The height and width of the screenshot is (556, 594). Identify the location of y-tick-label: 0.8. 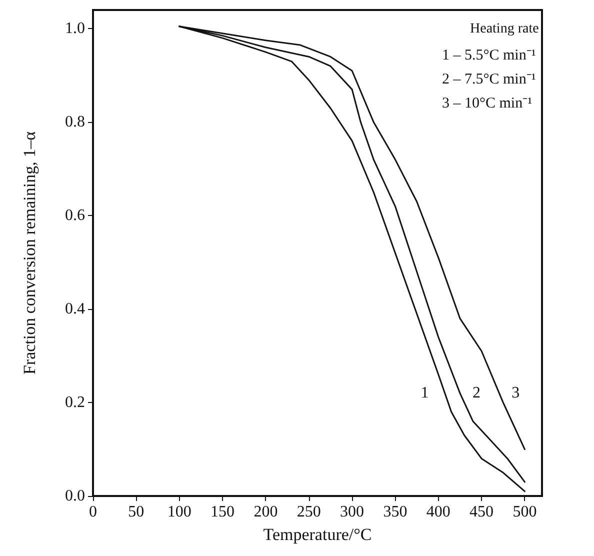
(75, 122).